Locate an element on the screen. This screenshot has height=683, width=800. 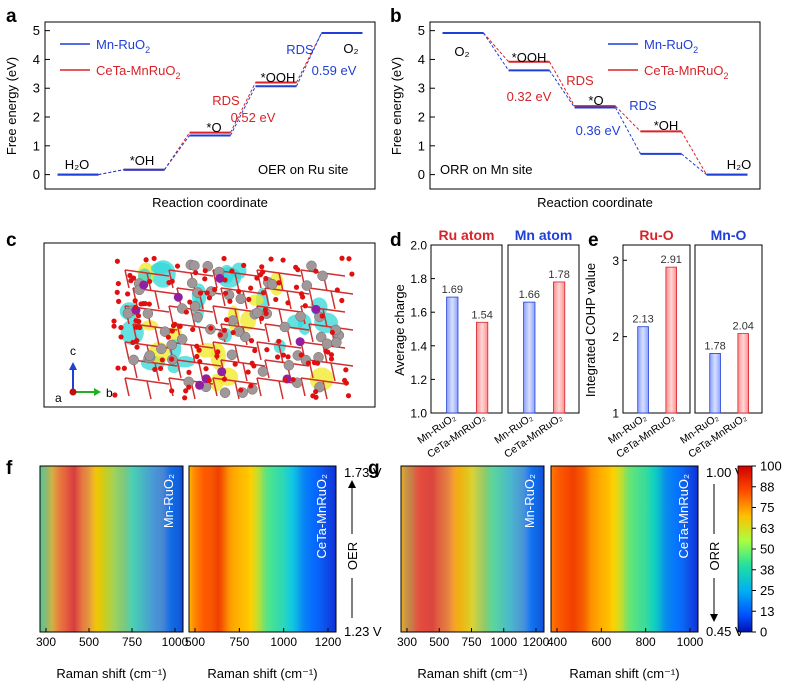
step-label: *OOH is located at coordinates (278, 77).